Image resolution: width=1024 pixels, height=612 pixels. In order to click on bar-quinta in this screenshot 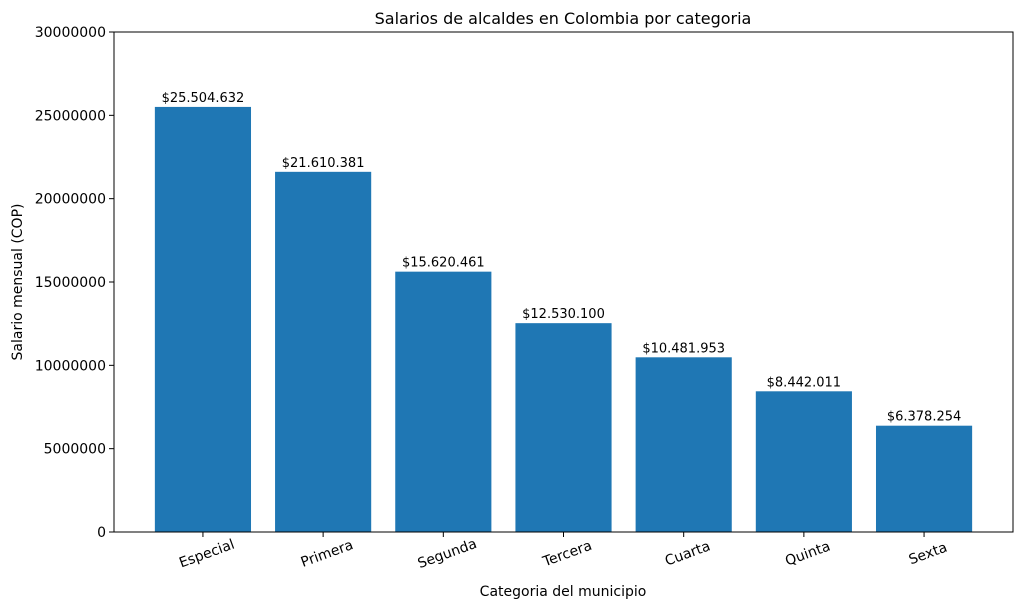, I will do `click(803, 461)`.